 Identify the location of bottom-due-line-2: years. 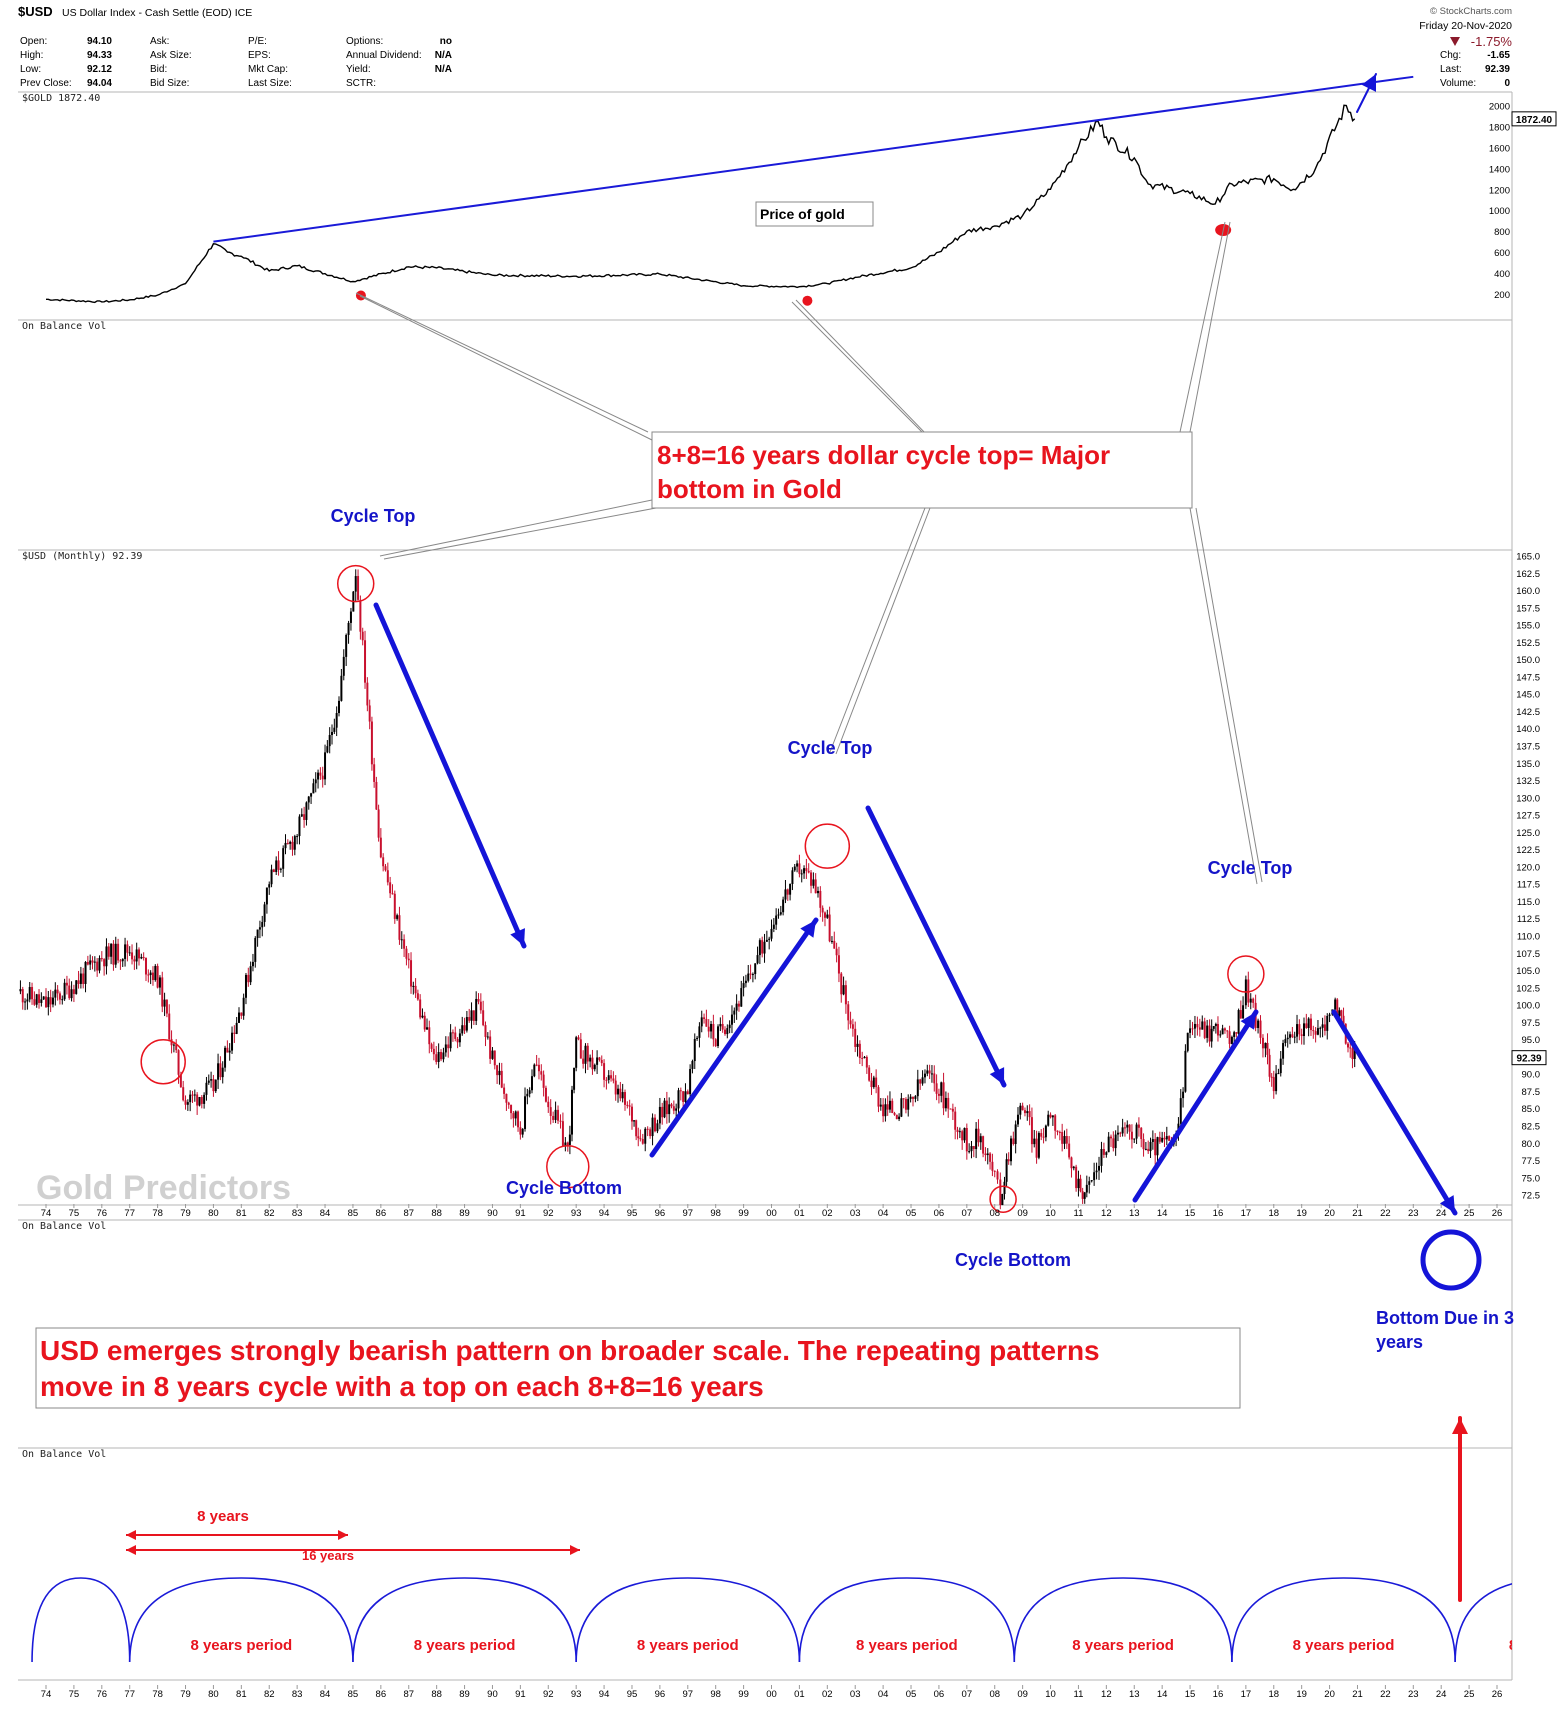
(1399, 1342).